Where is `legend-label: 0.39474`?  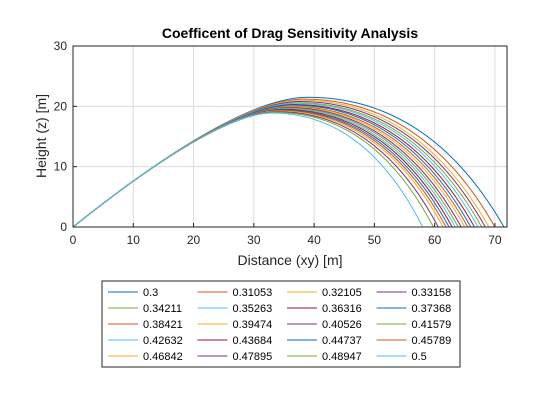 legend-label: 0.39474 is located at coordinates (253, 325).